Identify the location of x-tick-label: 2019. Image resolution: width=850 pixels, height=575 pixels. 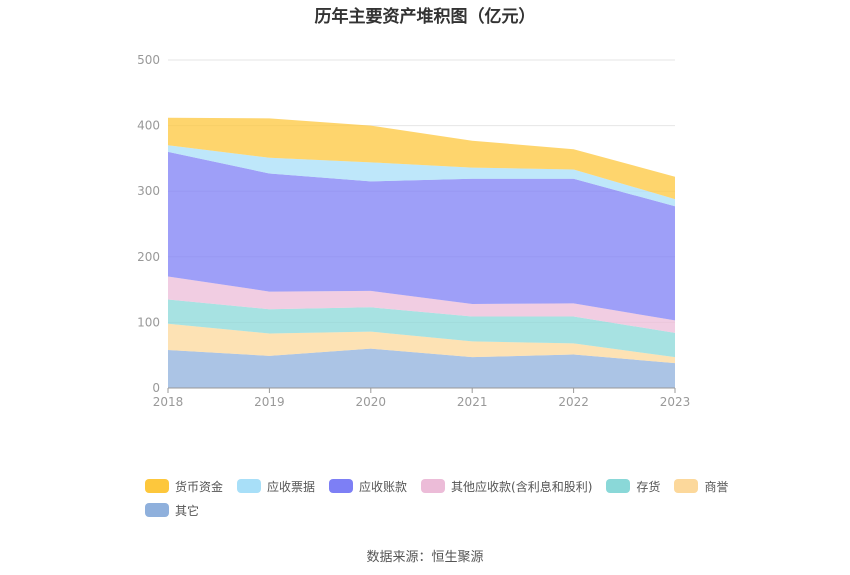
(269, 402).